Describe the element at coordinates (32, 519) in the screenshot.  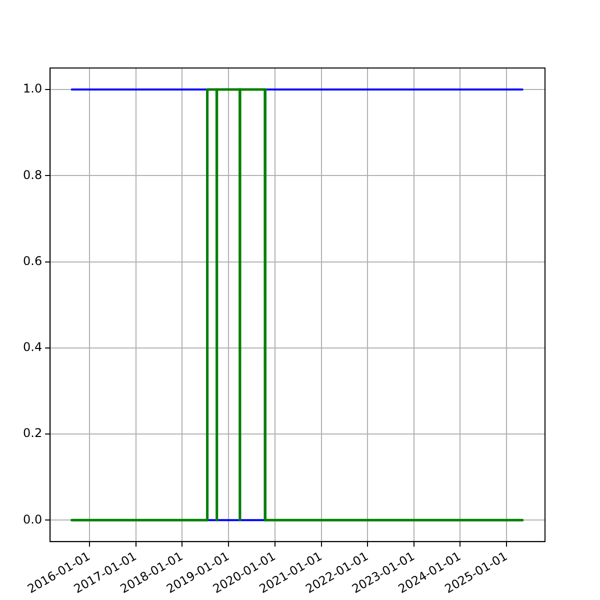
I see `y-tick-label: 0.0` at that location.